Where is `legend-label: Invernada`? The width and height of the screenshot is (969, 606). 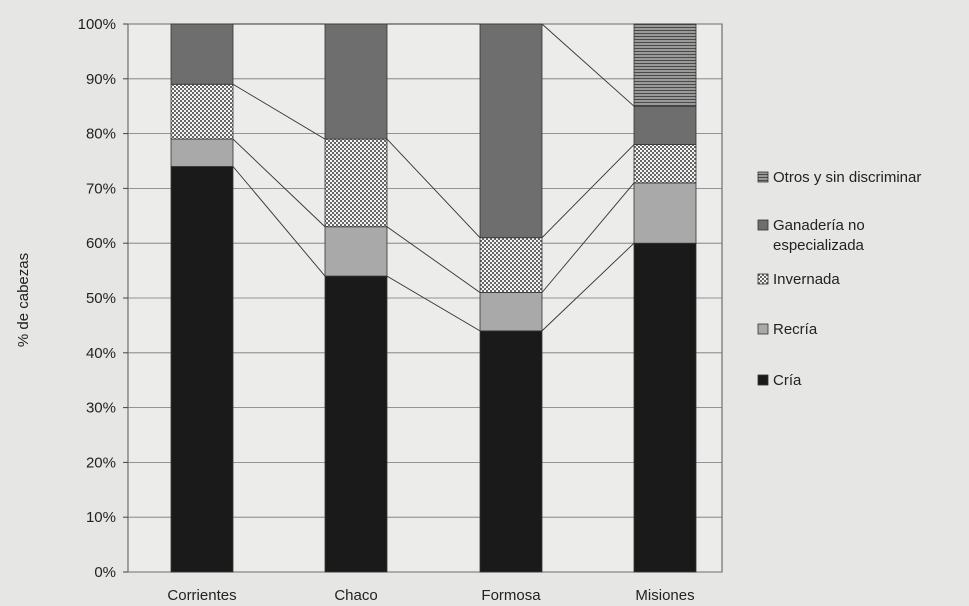 legend-label: Invernada is located at coordinates (806, 279).